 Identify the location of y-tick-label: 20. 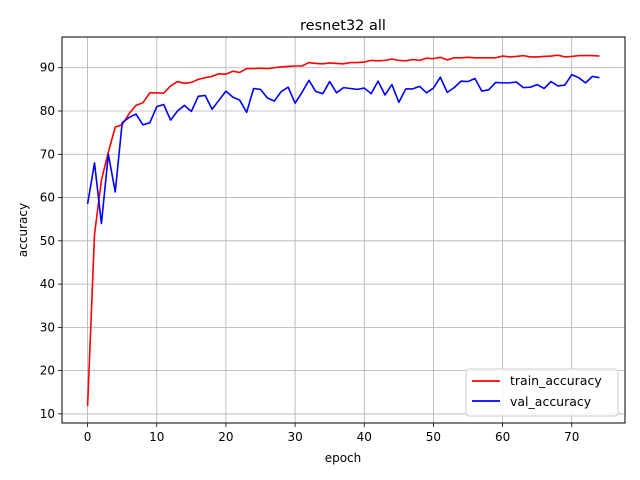
(47, 371).